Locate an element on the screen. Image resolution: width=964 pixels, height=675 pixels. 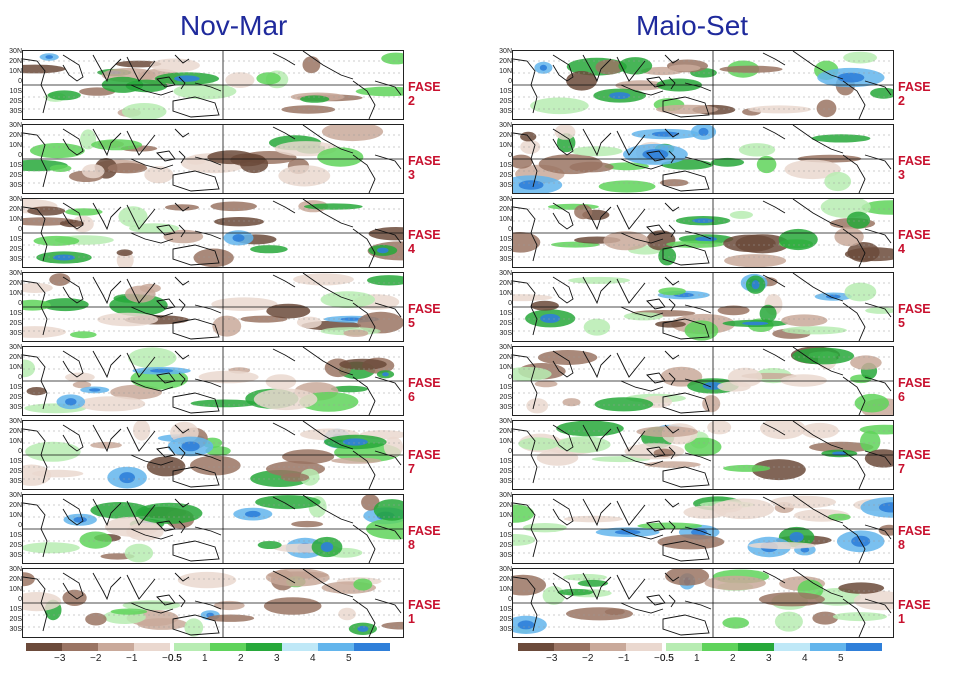
colorbar-tick-label: 3 is located at coordinates (769, 658).